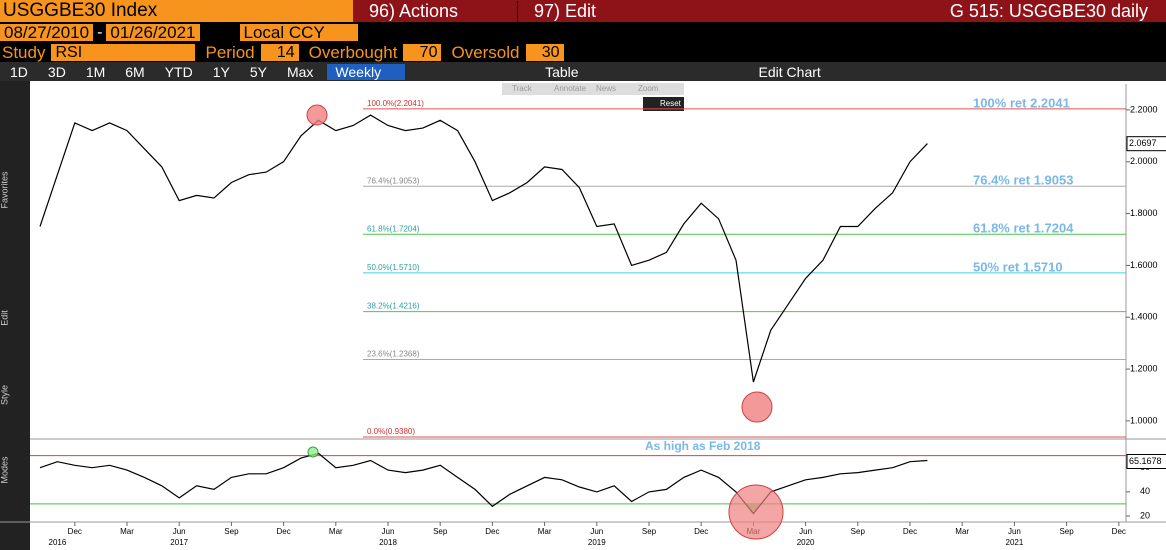 This screenshot has height=550, width=1166. I want to click on period-label: Period, so click(230, 52).